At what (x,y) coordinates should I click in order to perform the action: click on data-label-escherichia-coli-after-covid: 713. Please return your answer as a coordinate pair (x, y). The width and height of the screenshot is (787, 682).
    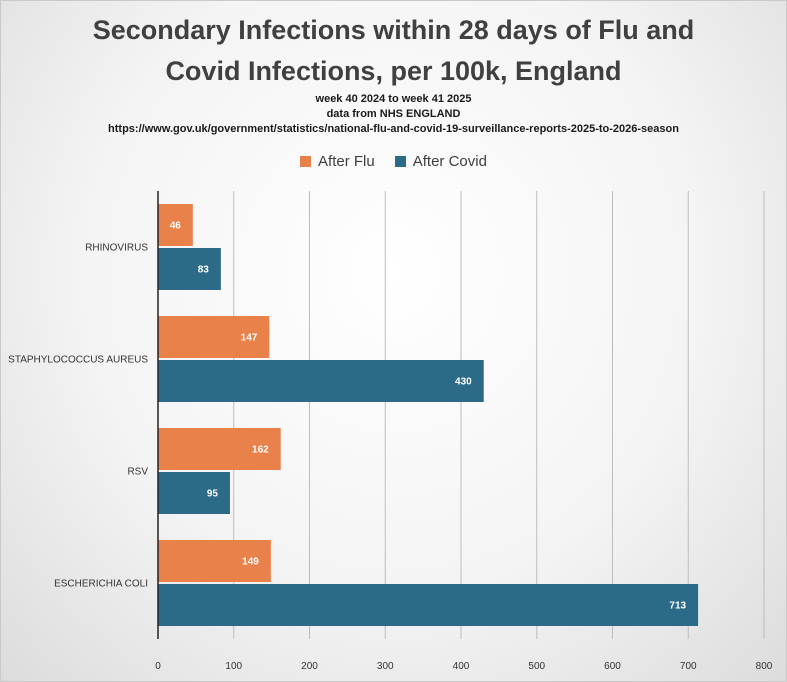
    Looking at the image, I should click on (677, 606).